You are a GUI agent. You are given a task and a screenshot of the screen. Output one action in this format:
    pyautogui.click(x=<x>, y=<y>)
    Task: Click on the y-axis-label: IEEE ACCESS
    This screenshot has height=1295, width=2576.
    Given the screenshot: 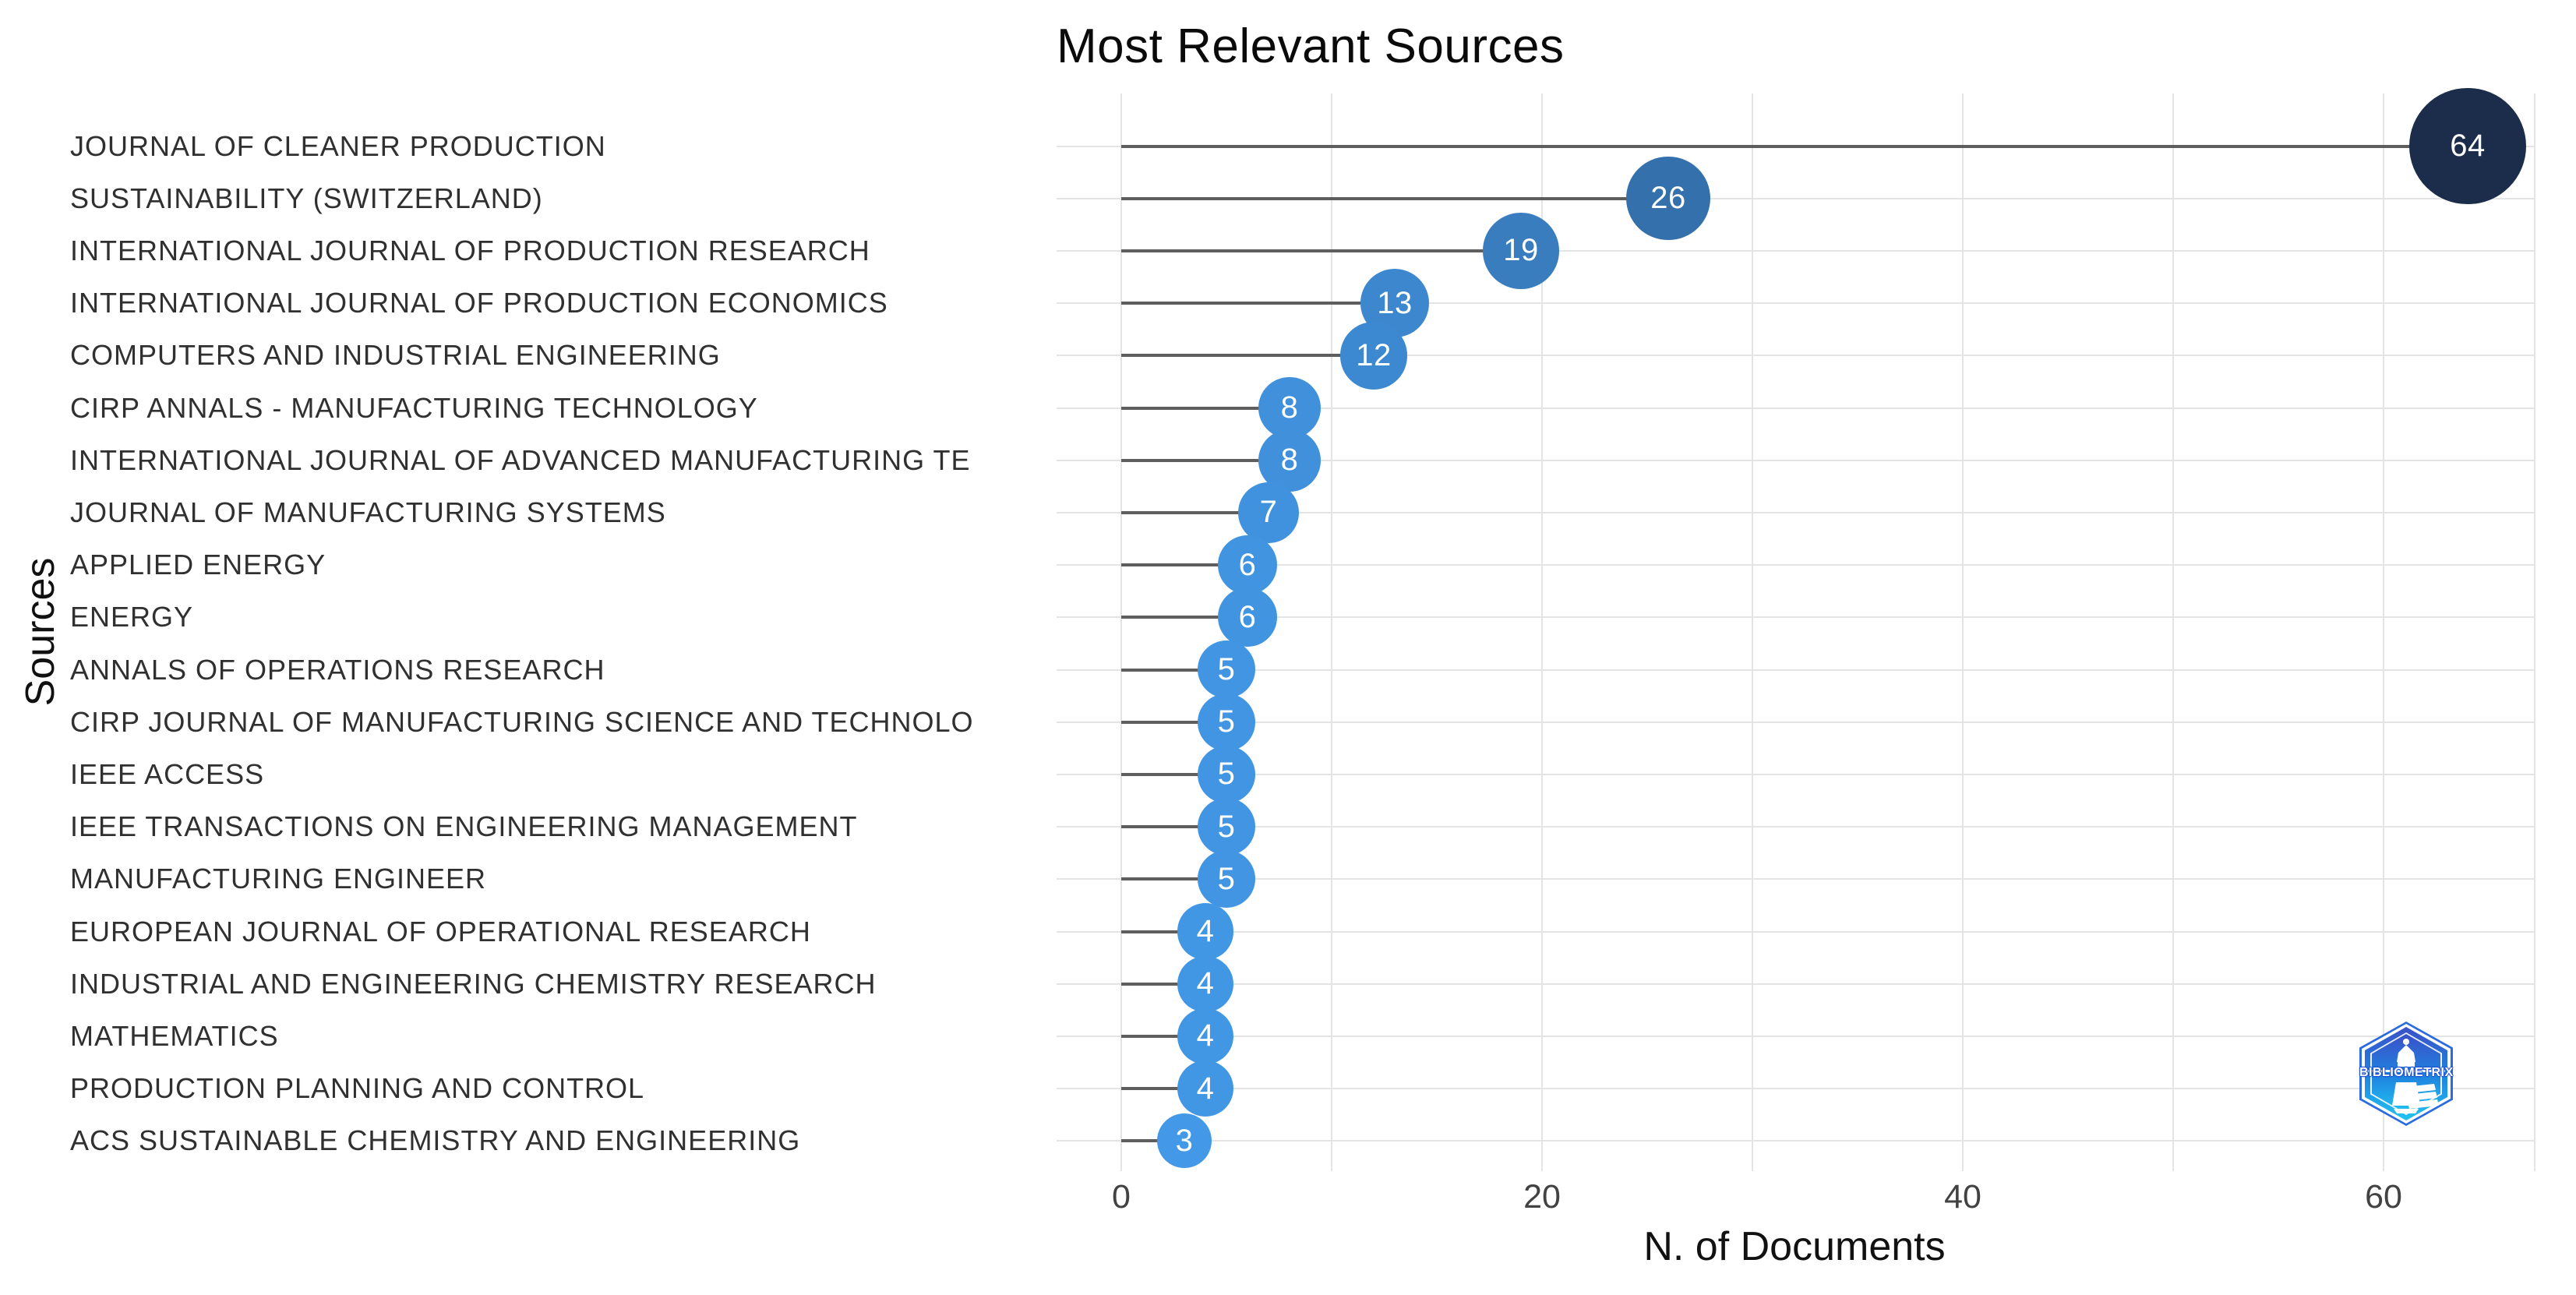 What is the action you would take?
    pyautogui.click(x=167, y=774)
    